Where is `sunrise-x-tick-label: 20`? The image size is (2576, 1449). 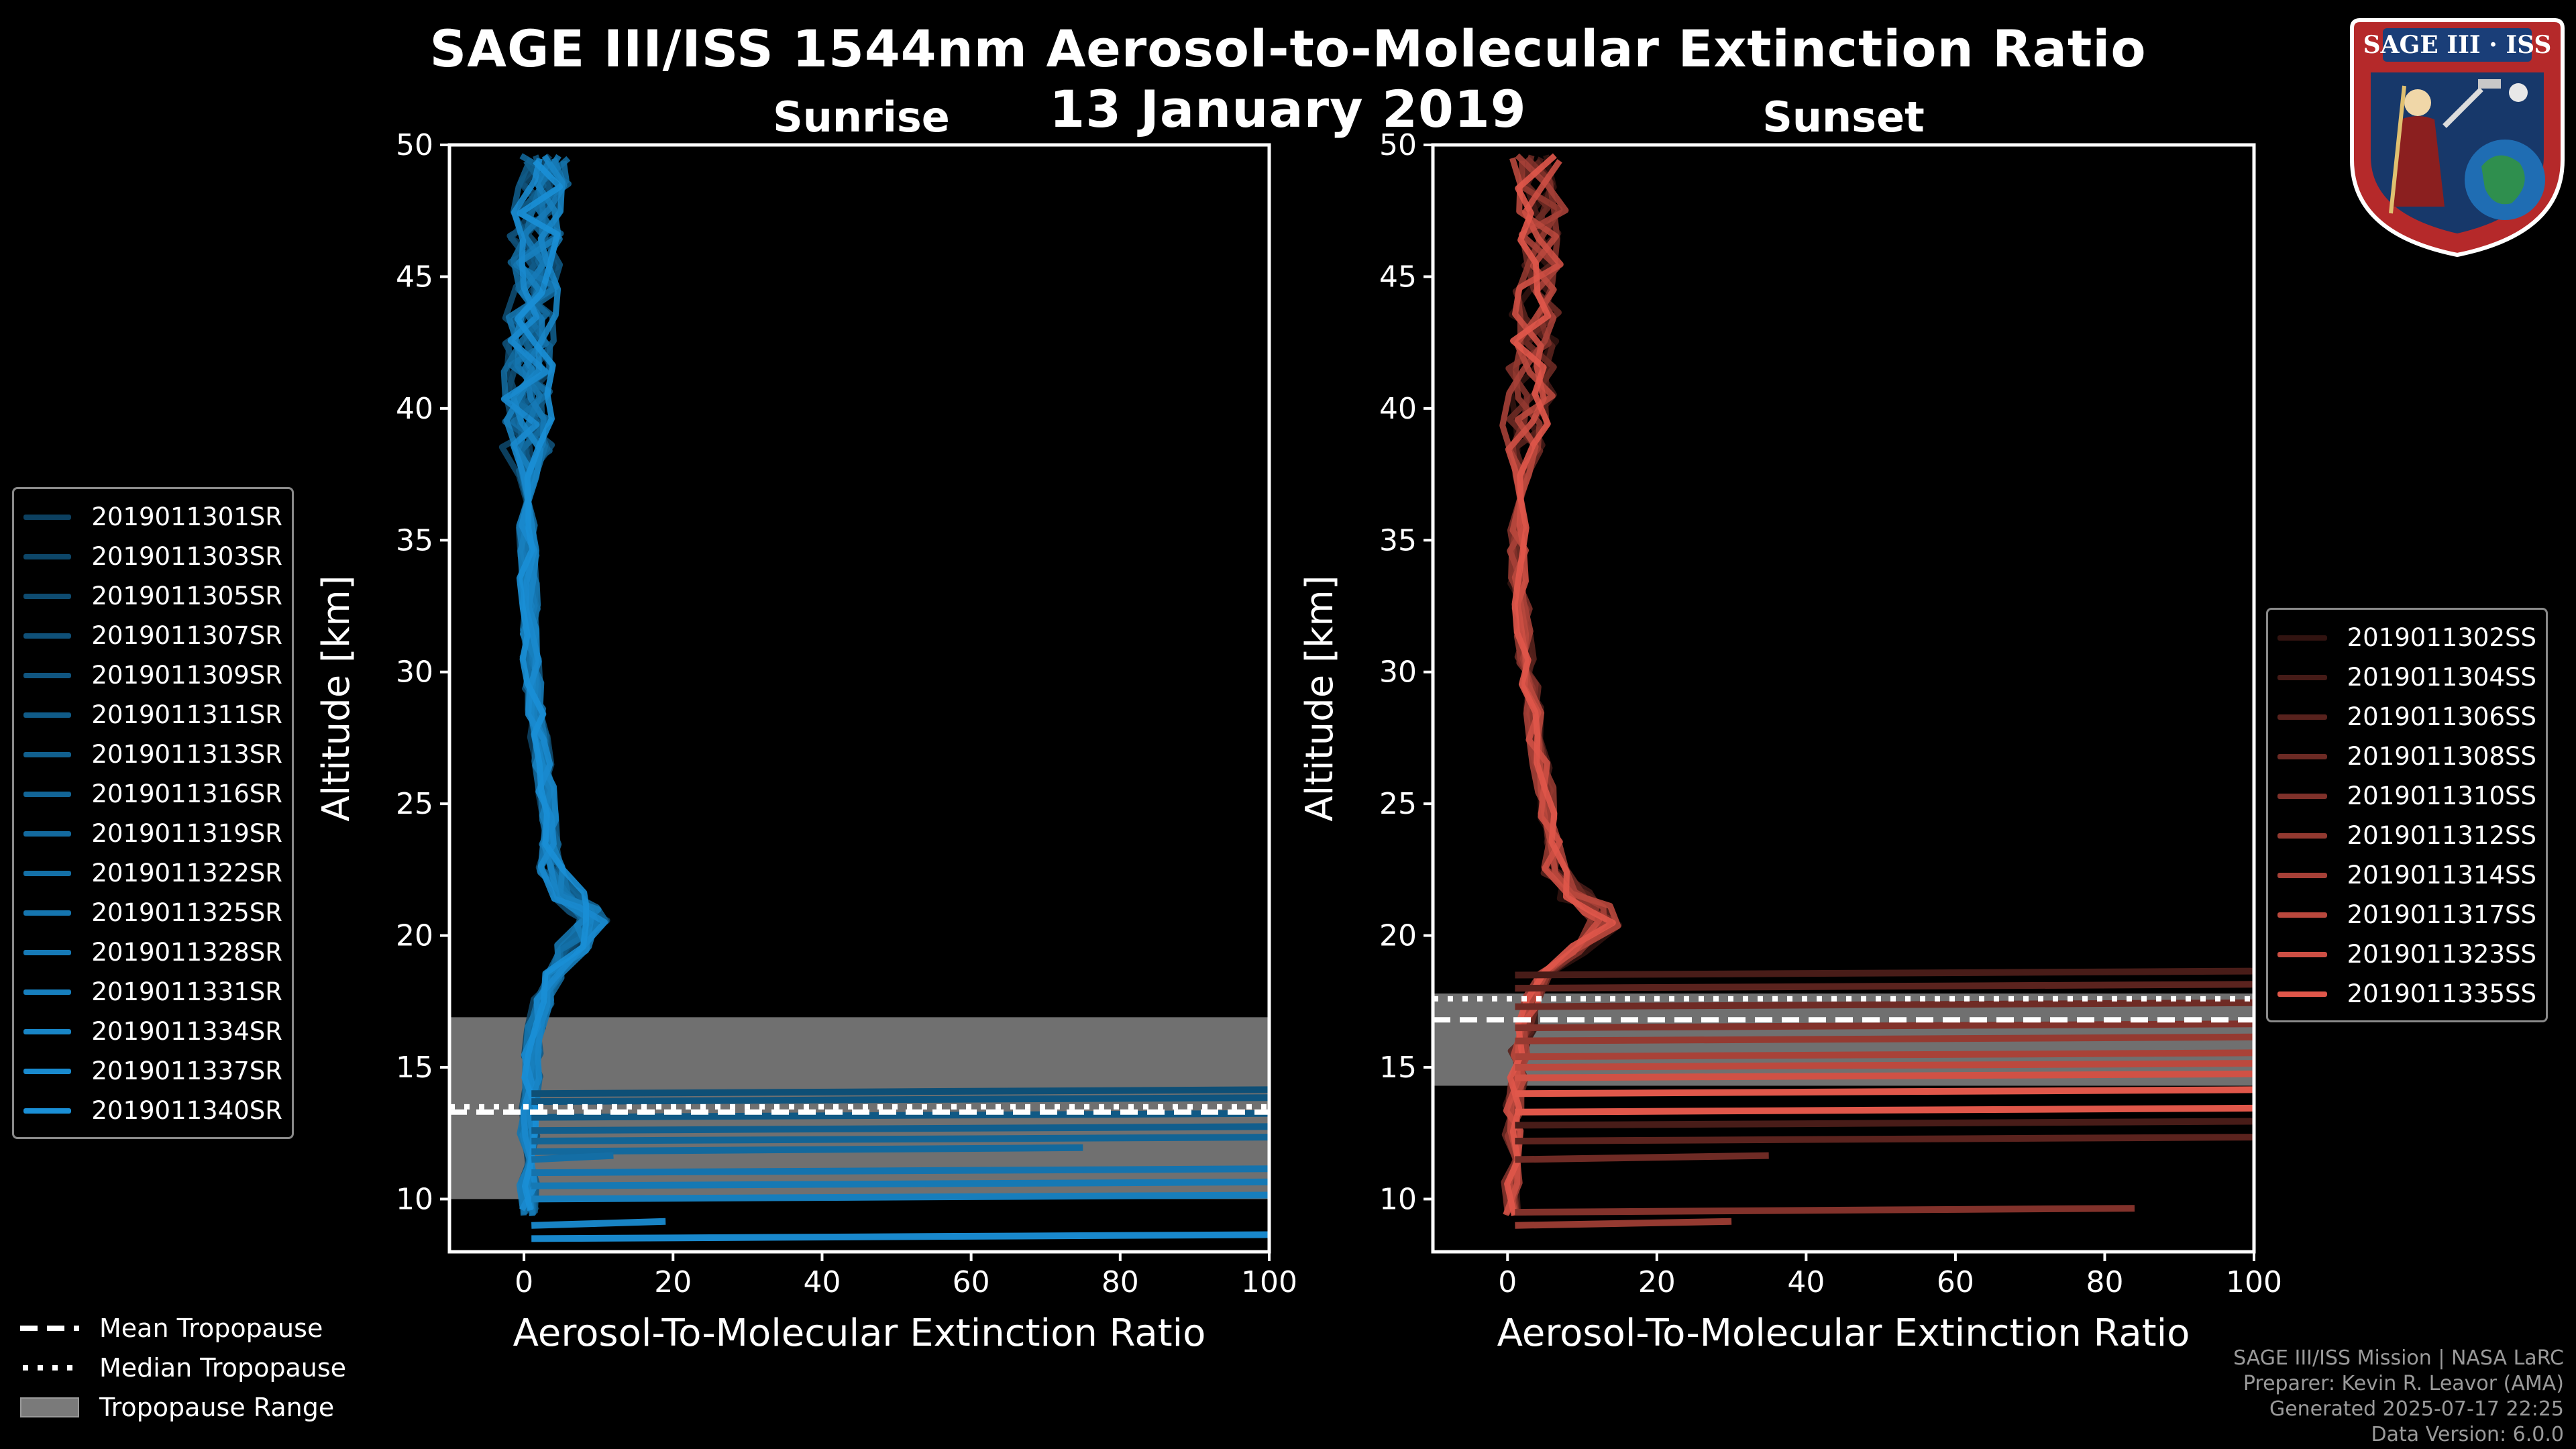
sunrise-x-tick-label: 20 is located at coordinates (673, 1282).